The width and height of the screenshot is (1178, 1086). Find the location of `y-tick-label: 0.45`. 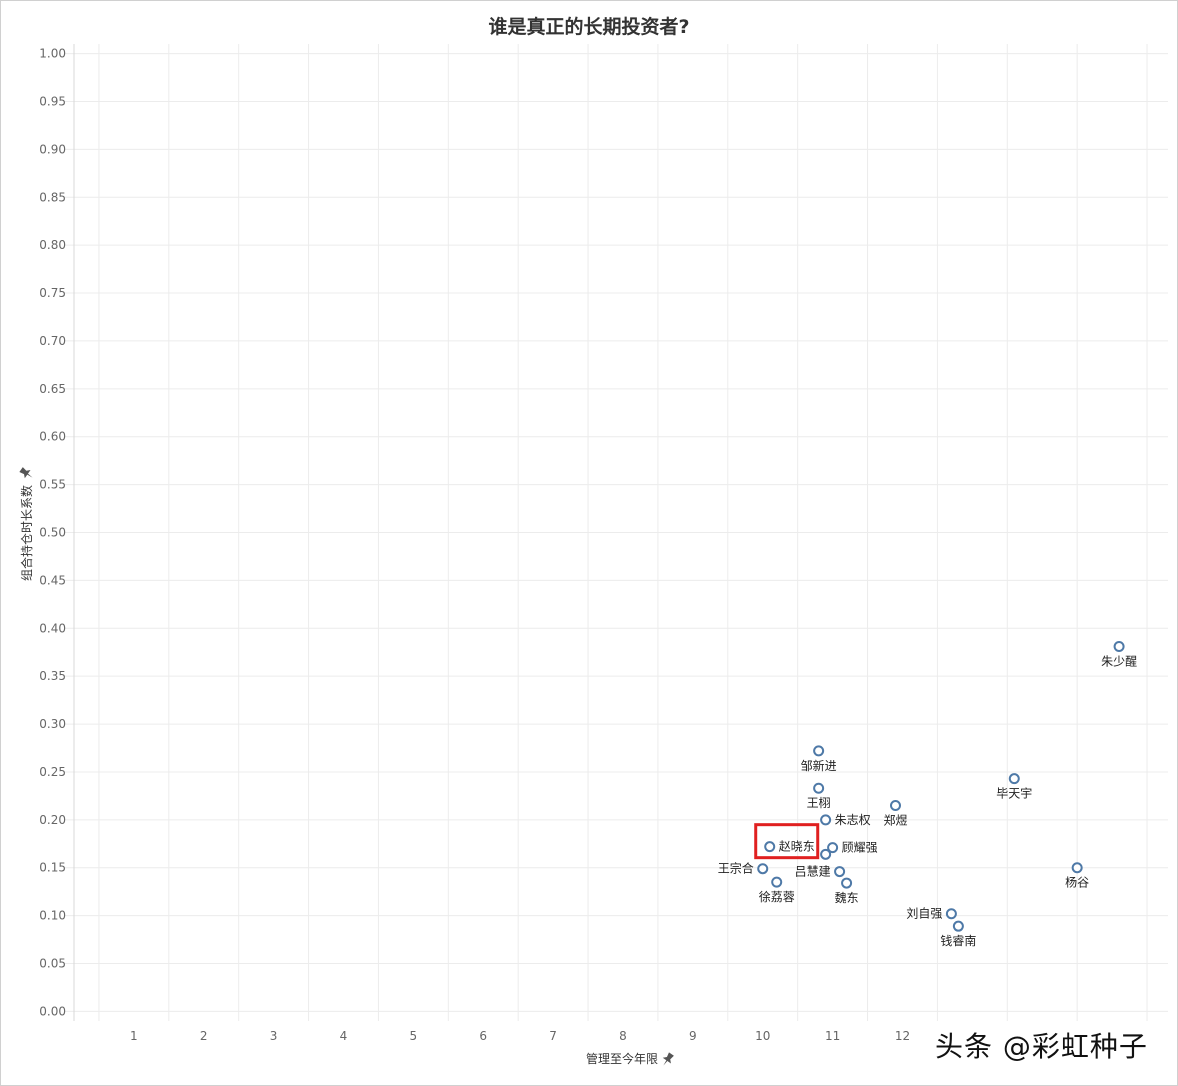

y-tick-label: 0.45 is located at coordinates (52, 580).